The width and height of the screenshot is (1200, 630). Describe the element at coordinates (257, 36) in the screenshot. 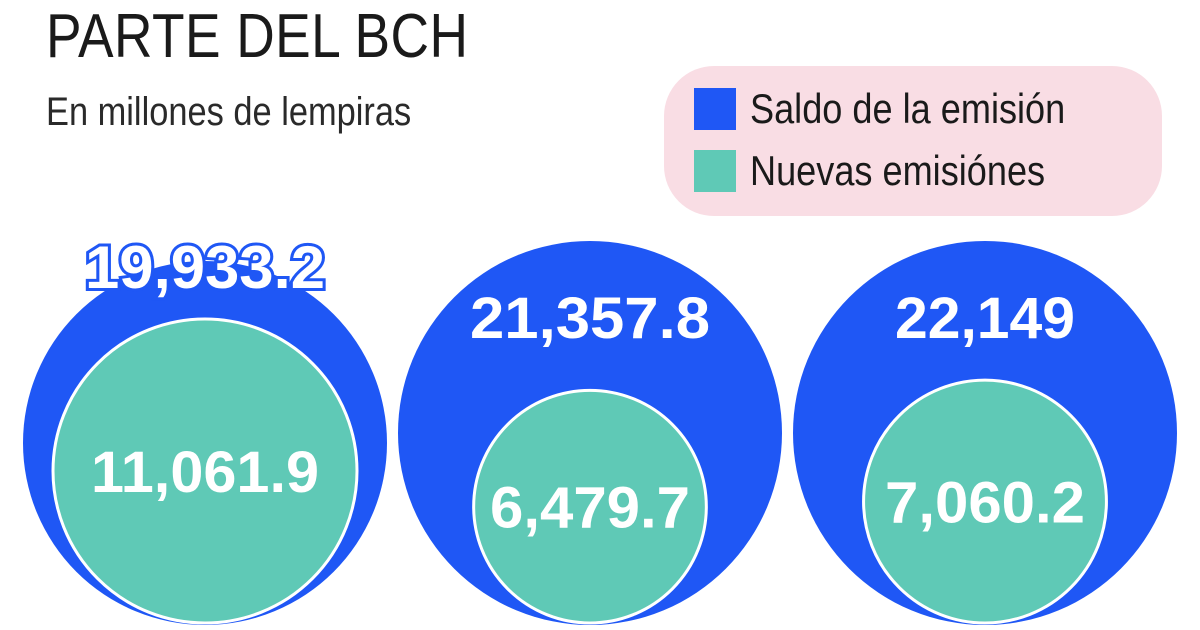

I see `chart-title: PARTE DEL BCH` at that location.